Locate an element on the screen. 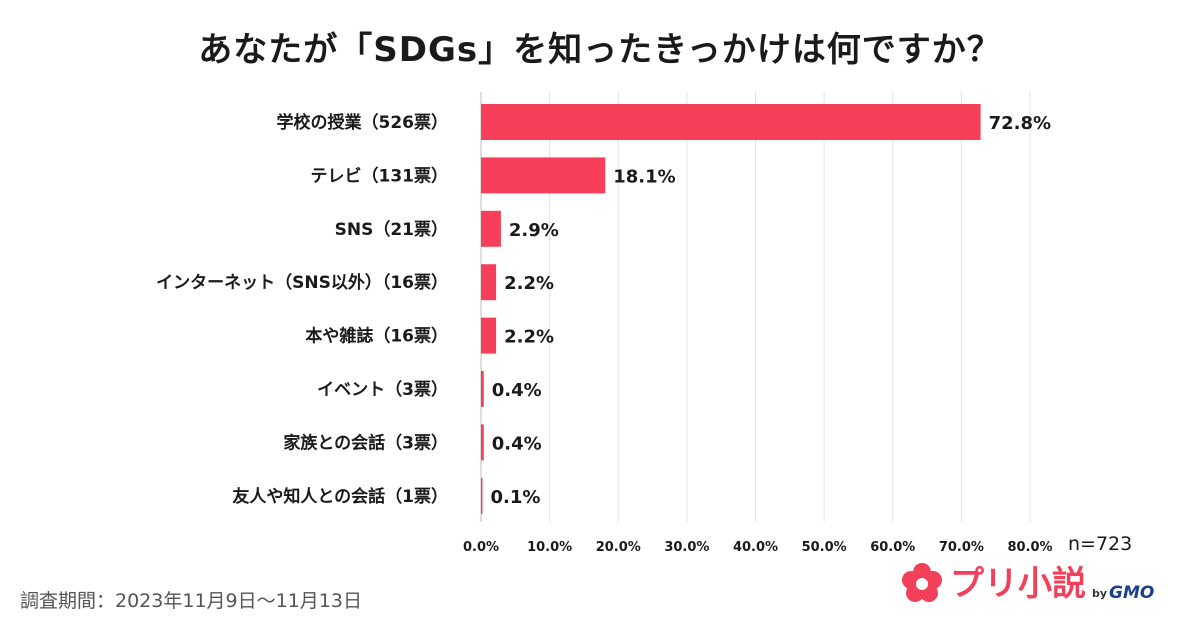  x-tick-label: 30.0% is located at coordinates (686, 547).